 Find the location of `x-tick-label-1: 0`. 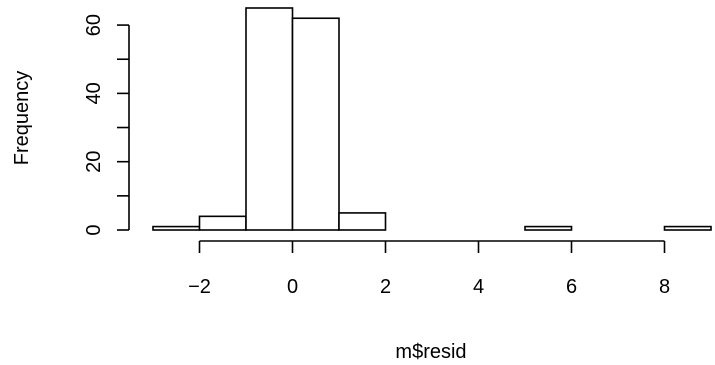

x-tick-label-1: 0 is located at coordinates (292, 287).